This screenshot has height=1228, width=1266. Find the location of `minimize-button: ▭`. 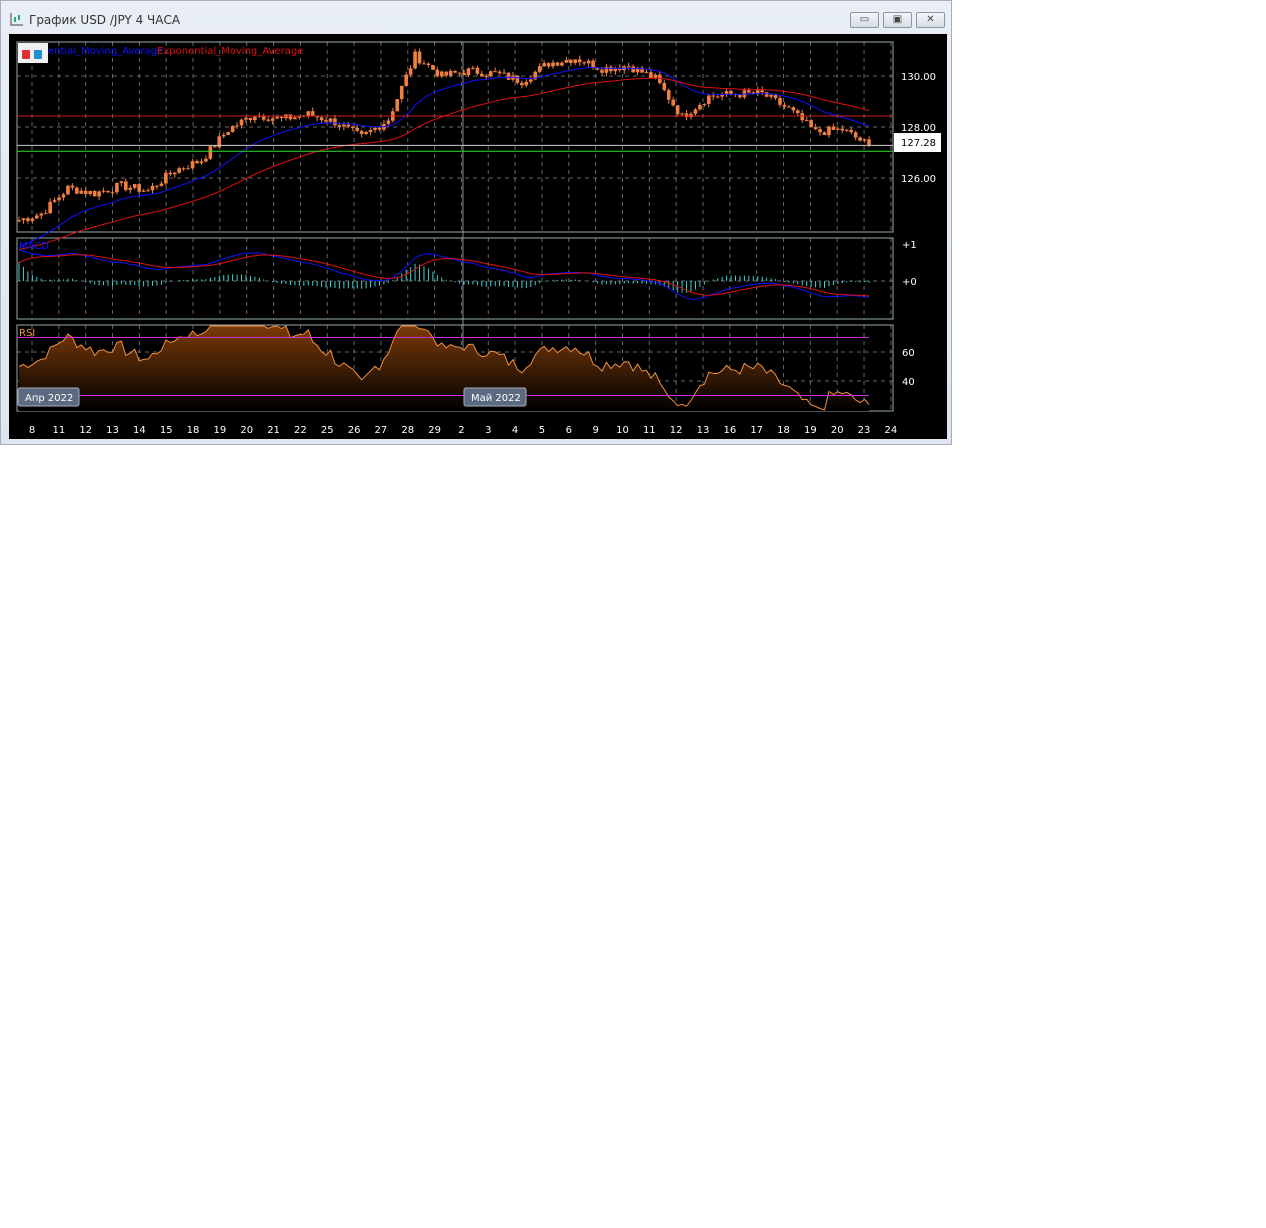

minimize-button: ▭ is located at coordinates (864, 20).